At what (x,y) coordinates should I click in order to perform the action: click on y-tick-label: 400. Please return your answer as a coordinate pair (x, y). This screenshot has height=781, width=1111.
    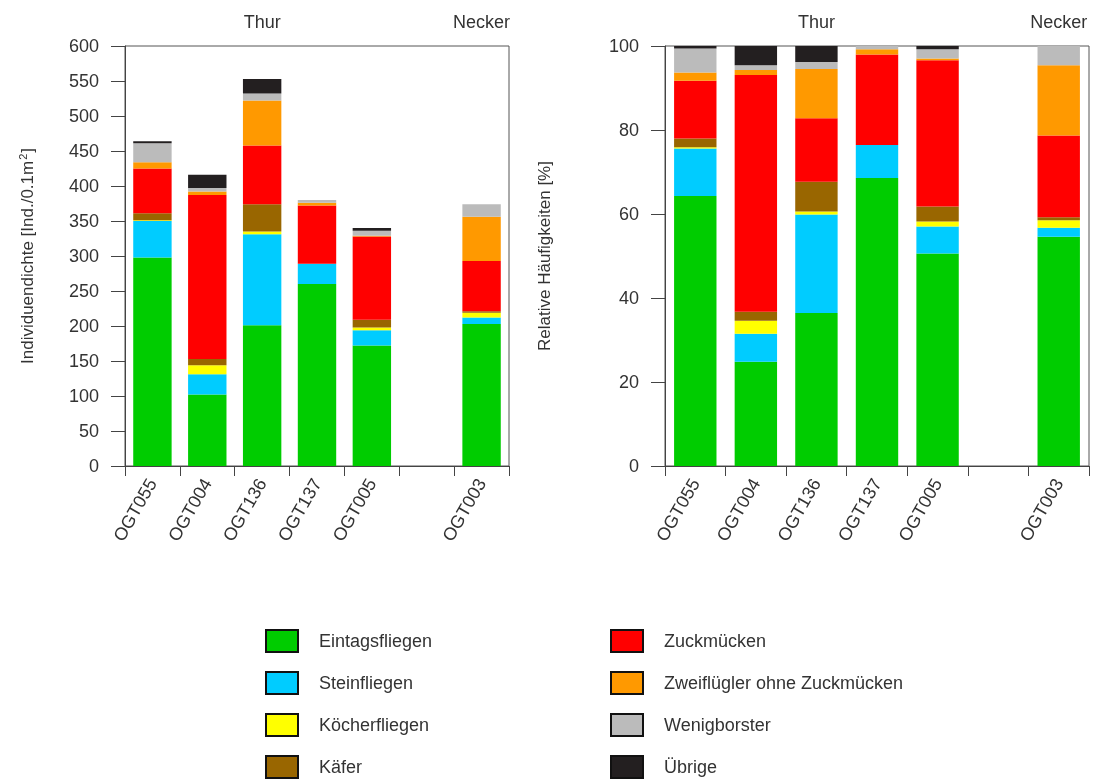
    Looking at the image, I should click on (83, 186).